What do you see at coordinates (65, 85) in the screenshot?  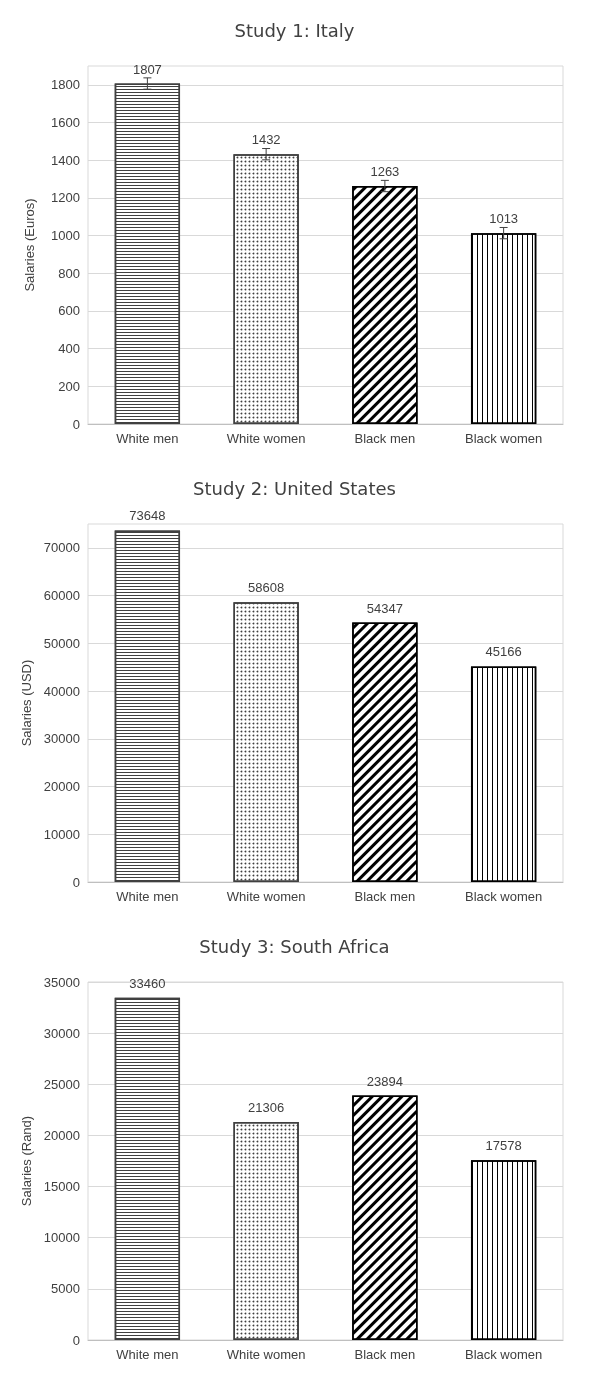 I see `y-tick-label: 1800` at bounding box center [65, 85].